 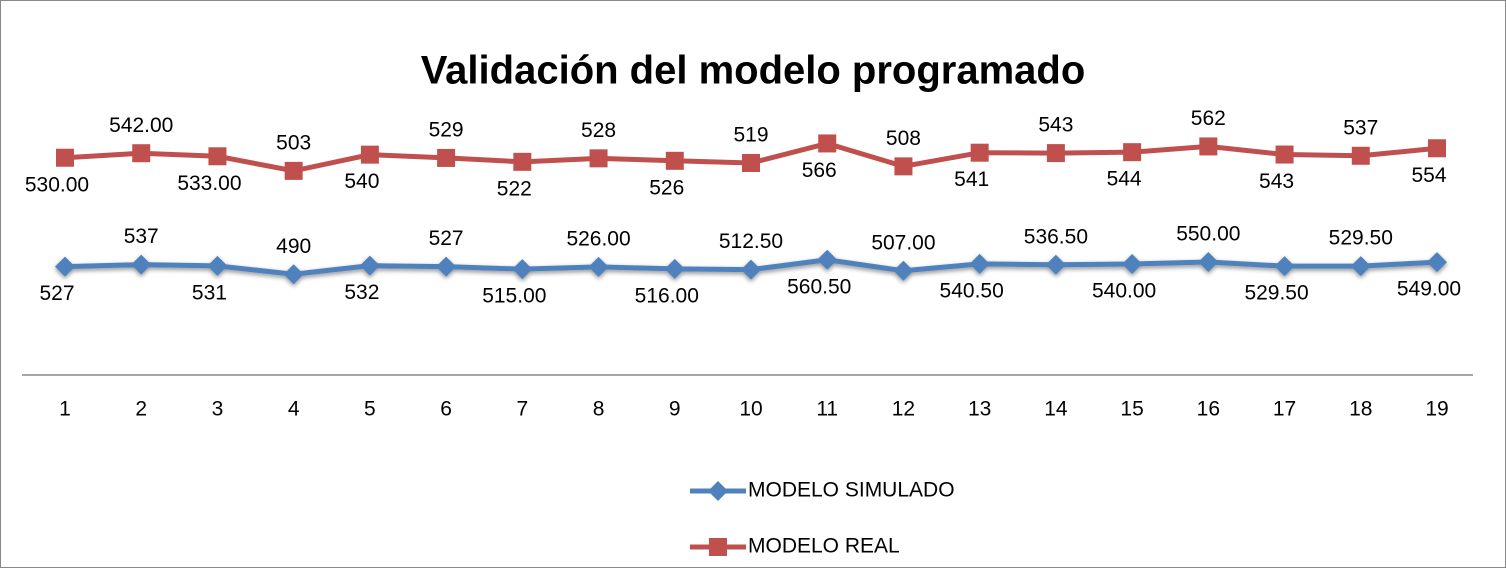 I want to click on x-tick-label: 5, so click(x=370, y=409).